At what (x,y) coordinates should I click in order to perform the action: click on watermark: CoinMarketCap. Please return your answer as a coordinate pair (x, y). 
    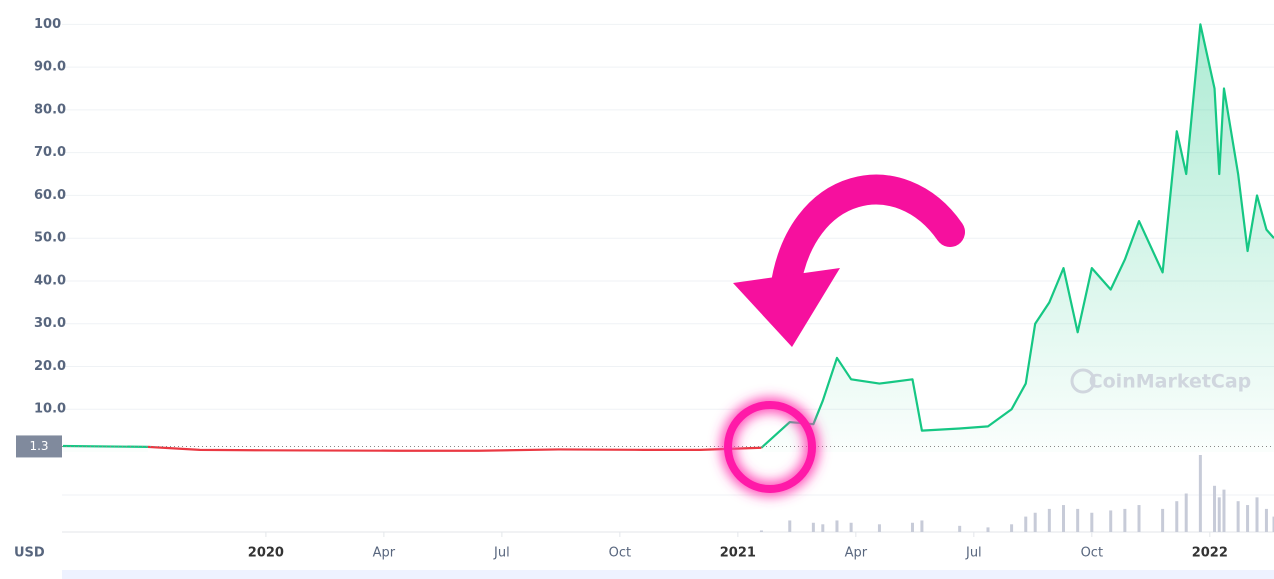
    Looking at the image, I should click on (1170, 382).